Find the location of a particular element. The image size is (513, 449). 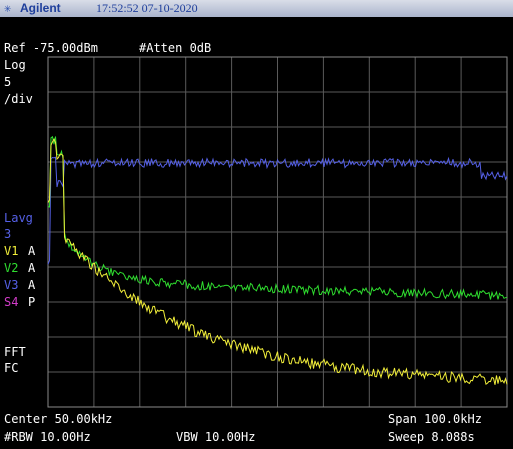

brand-name: Agilent is located at coordinates (40, 8).